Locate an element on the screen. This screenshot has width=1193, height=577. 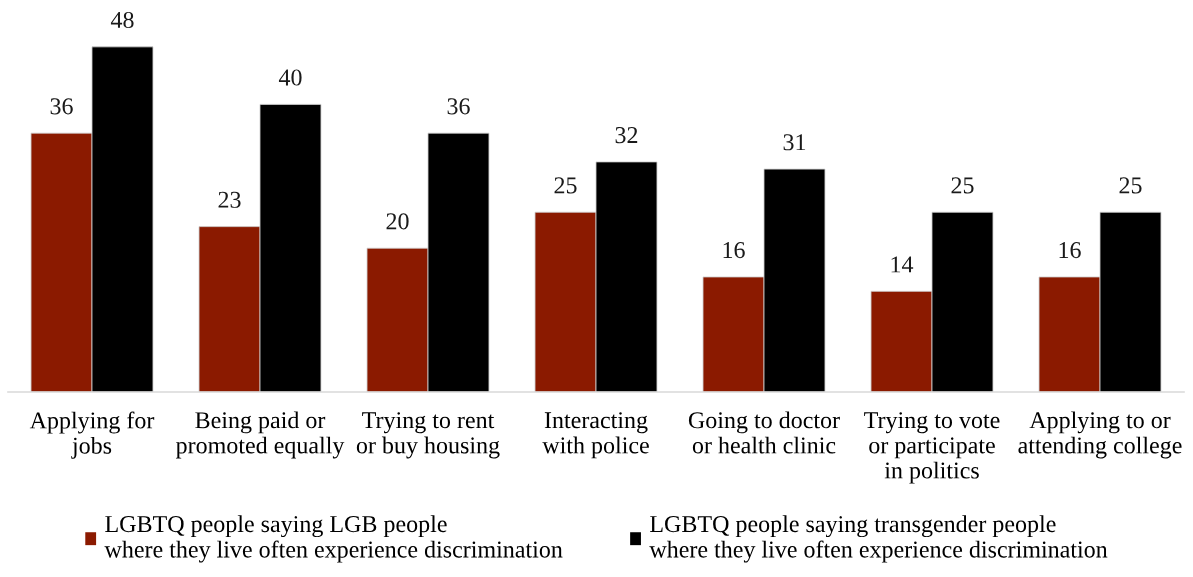
legend-label: LGBTQ people saying LGB people where they live often experience discrimination is located at coordinates (333, 539).